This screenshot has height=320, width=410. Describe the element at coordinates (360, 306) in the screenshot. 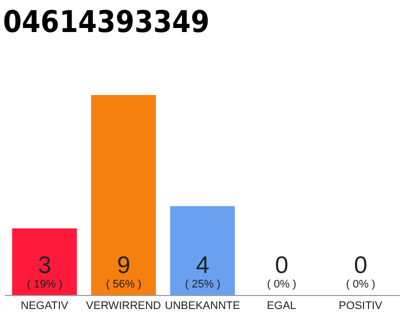

I see `x-tick-label: POSITIV` at that location.